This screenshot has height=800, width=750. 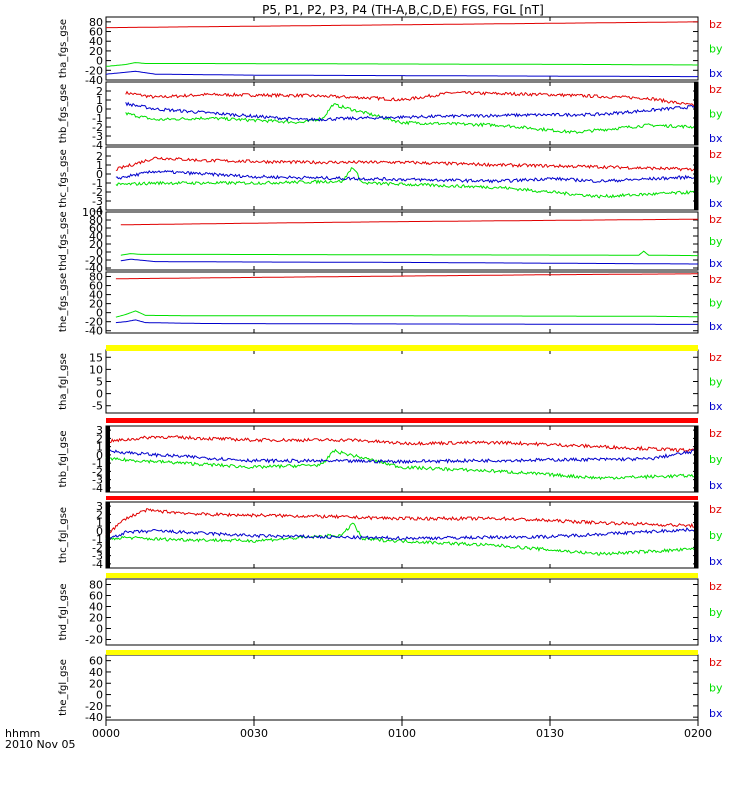 I want to click on y-axis-label: thb_fgl_gse, so click(x=63, y=459).